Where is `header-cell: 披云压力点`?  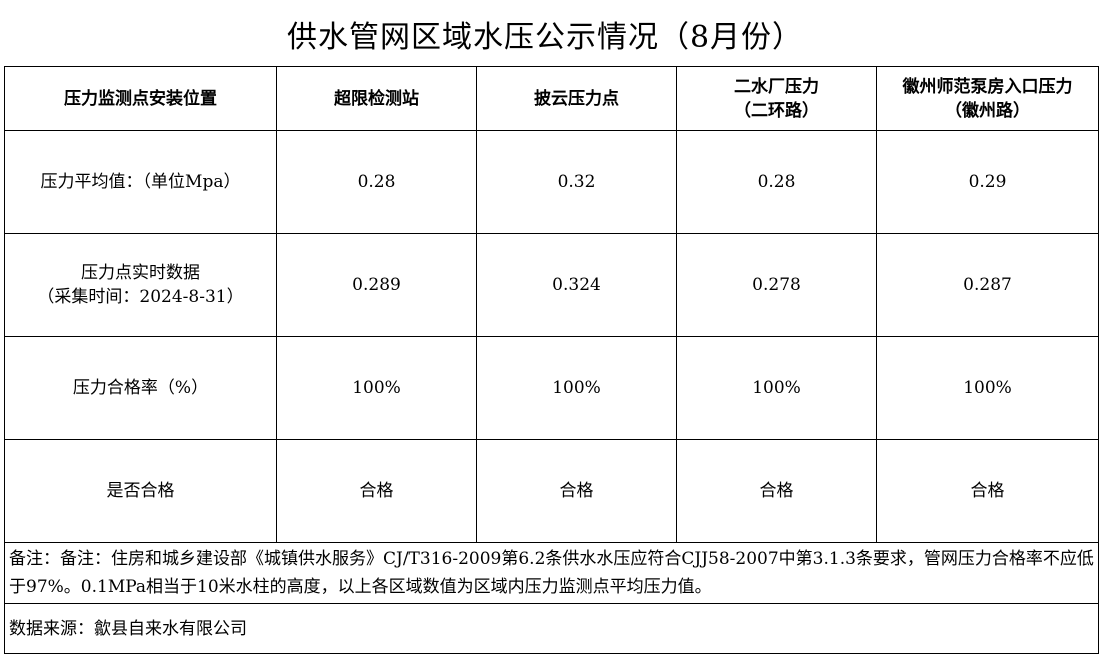 header-cell: 披云压力点 is located at coordinates (576, 98).